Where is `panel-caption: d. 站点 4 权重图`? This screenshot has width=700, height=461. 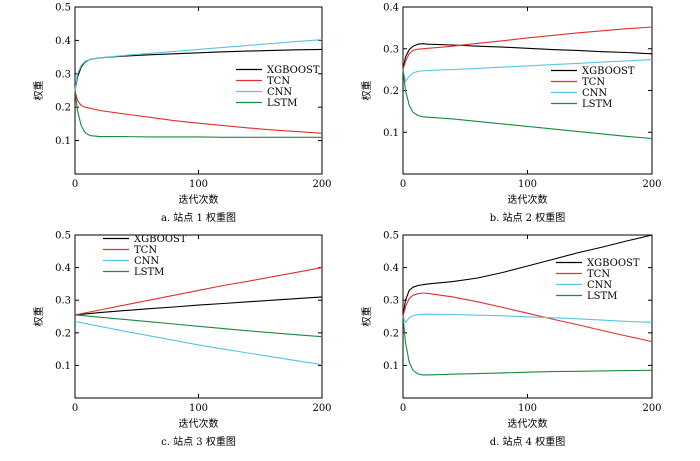
panel-caption: d. 站点 4 权重图 is located at coordinates (527, 441).